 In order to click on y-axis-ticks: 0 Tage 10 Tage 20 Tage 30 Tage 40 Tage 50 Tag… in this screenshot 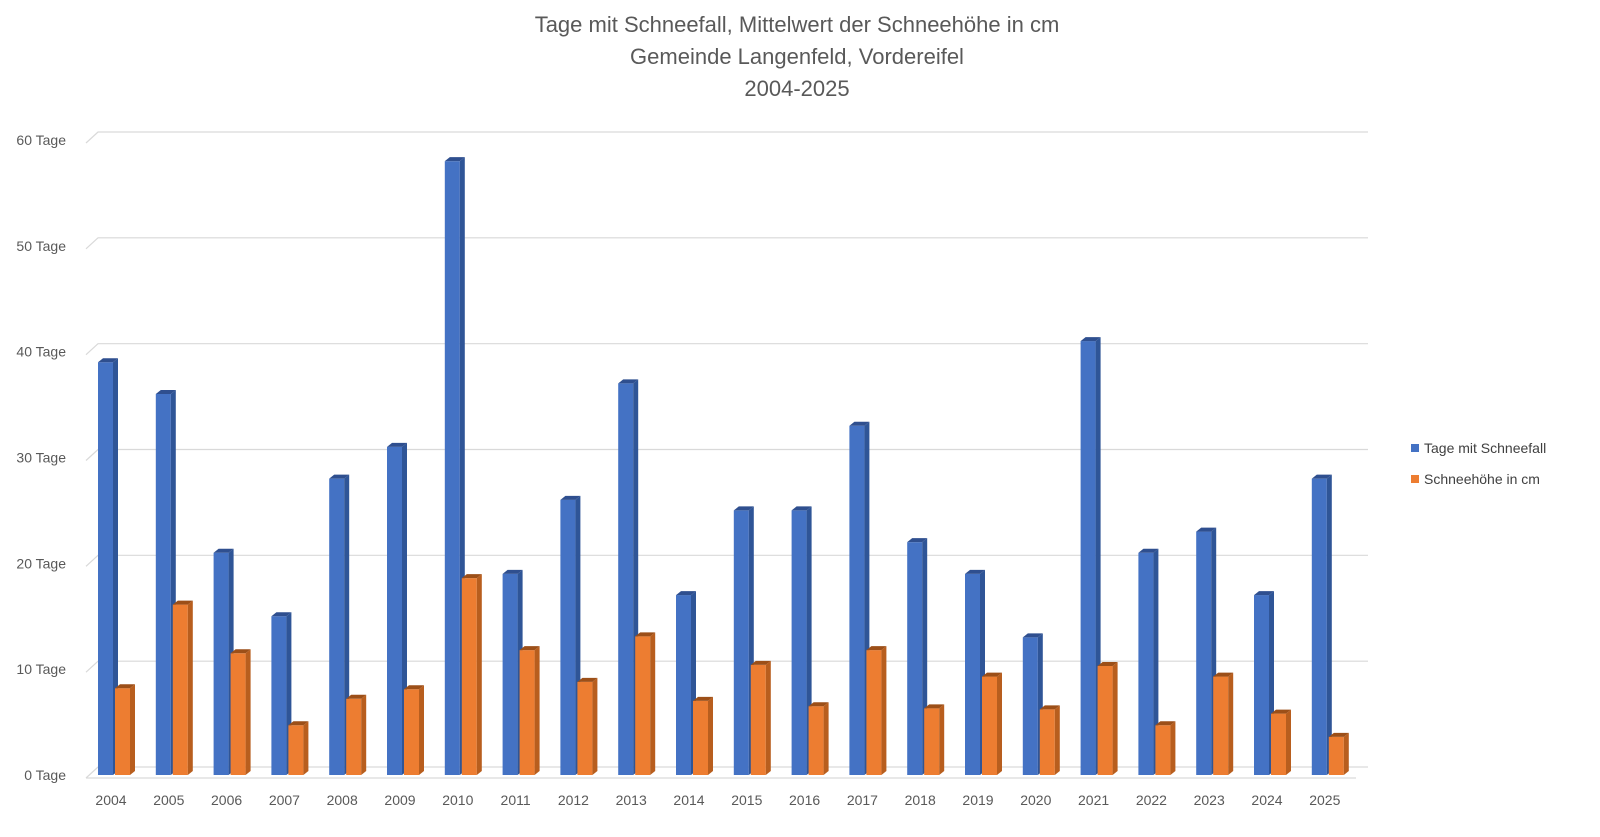, I will do `click(41, 457)`.